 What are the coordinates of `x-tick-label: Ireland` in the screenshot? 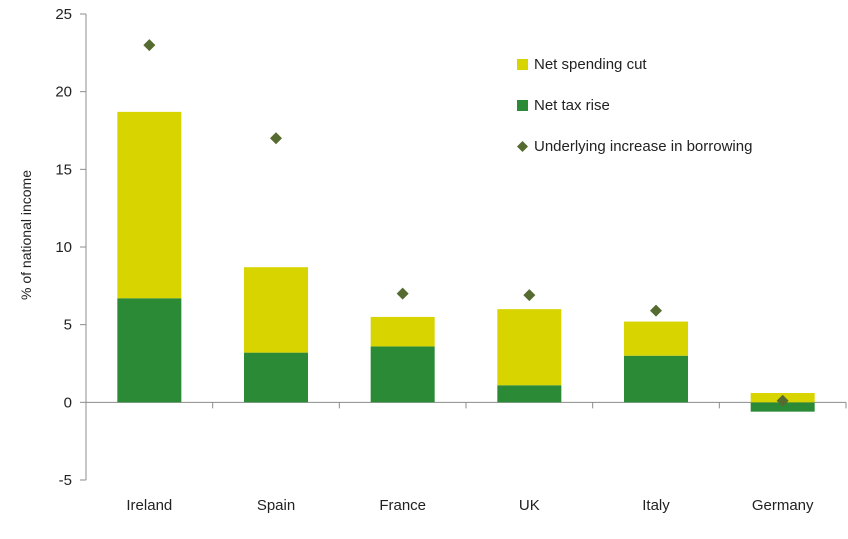 It's located at (149, 505).